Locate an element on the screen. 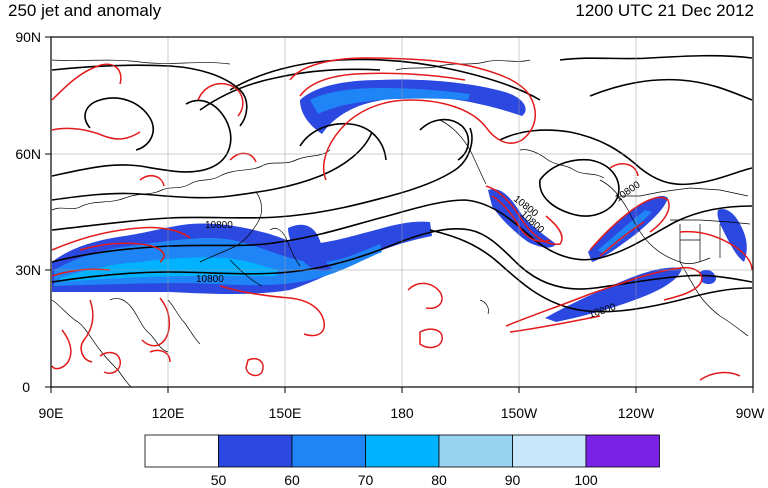  jet-band-pacific is located at coordinates (522, 218).